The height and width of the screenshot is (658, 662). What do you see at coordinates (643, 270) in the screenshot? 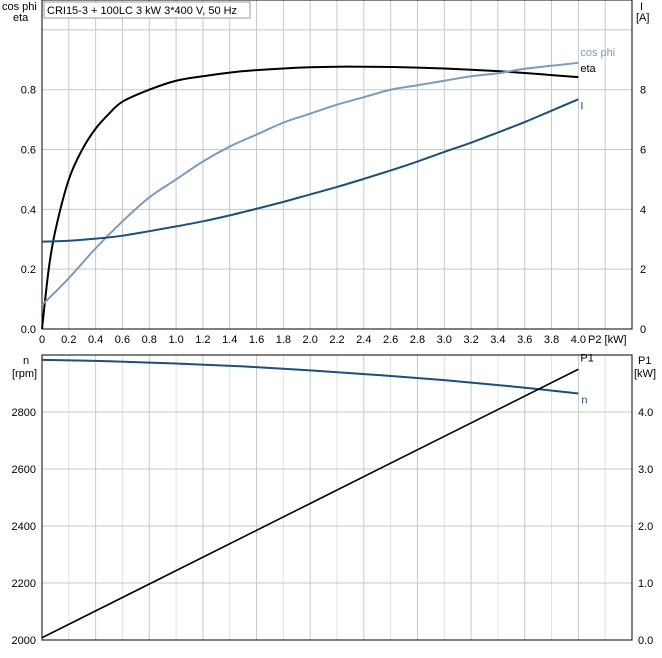
I see `y-right-tick-label: 2` at bounding box center [643, 270].